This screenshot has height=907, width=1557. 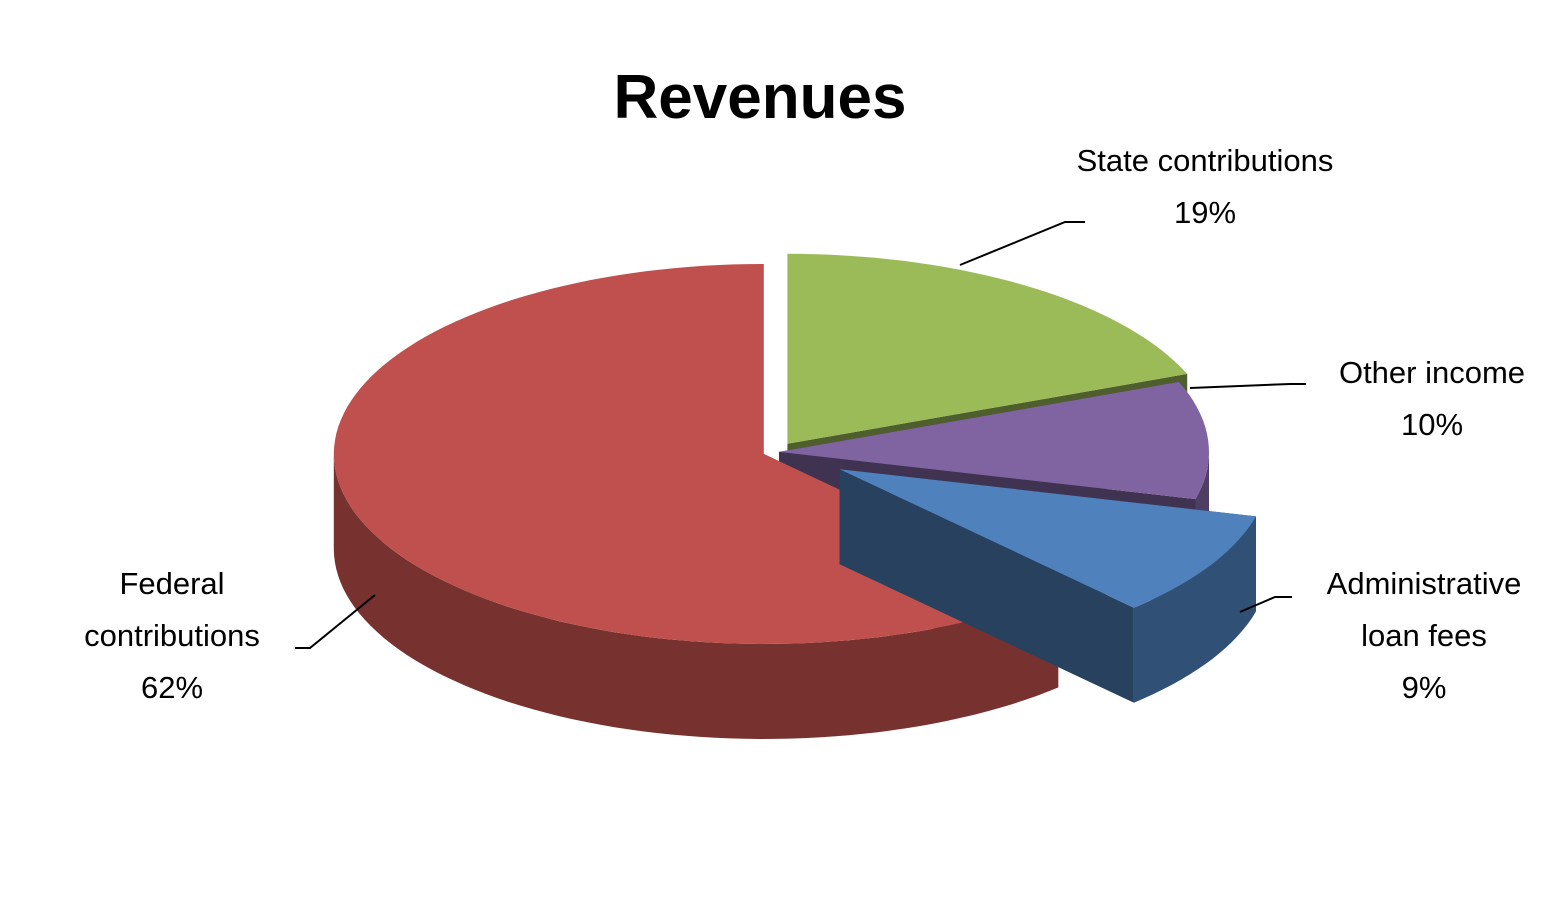 What do you see at coordinates (1205, 160) in the screenshot?
I see `category-label: State contributions` at bounding box center [1205, 160].